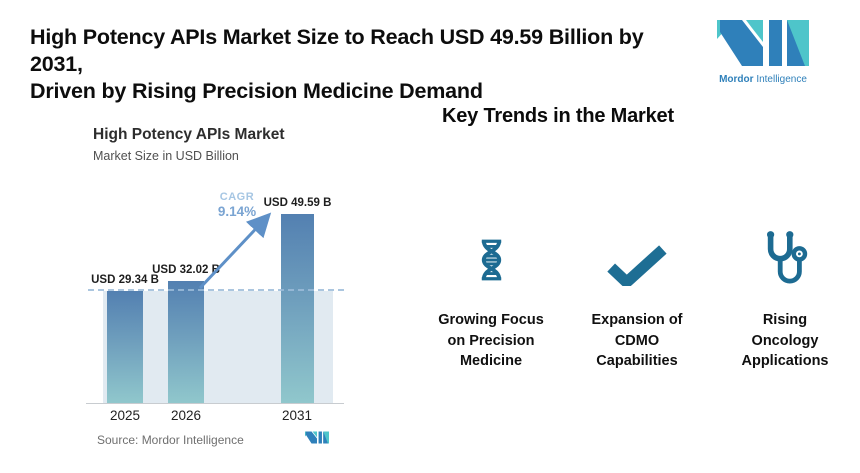 The height and width of the screenshot is (473, 860). I want to click on trend-label-line: CDMO, so click(637, 340).